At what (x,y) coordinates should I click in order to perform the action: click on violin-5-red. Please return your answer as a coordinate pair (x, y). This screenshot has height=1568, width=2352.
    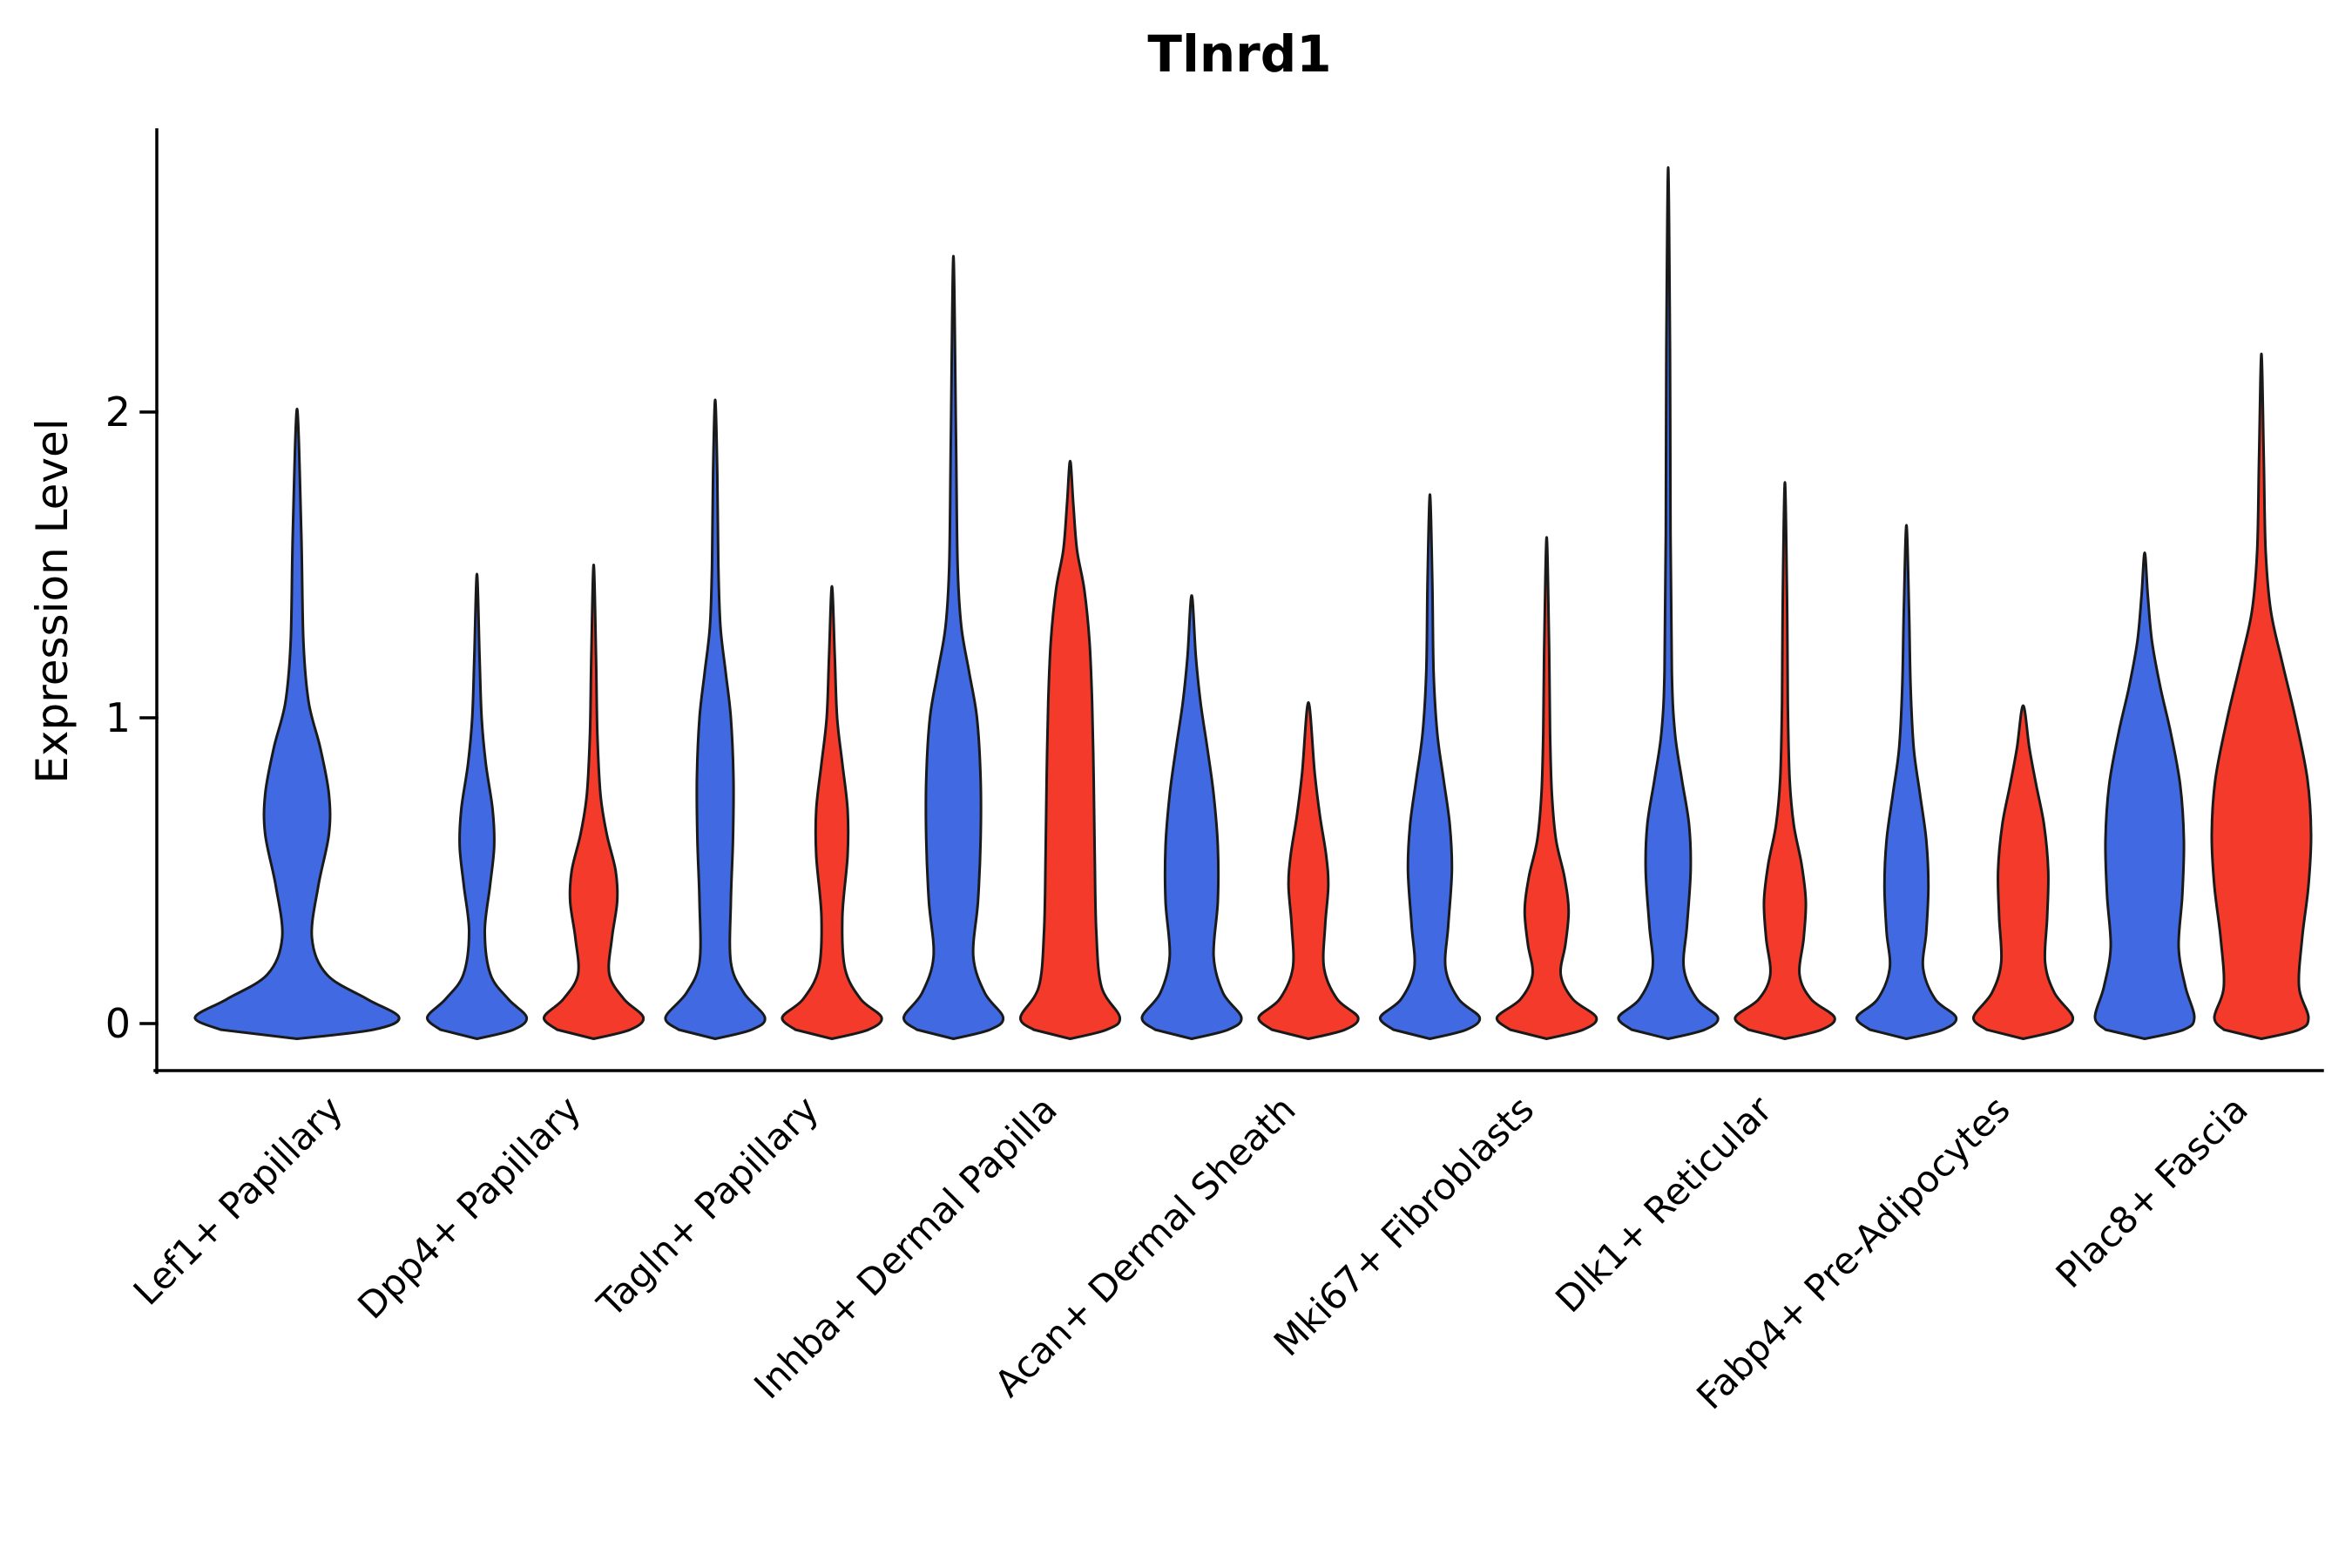
    Looking at the image, I should click on (1309, 870).